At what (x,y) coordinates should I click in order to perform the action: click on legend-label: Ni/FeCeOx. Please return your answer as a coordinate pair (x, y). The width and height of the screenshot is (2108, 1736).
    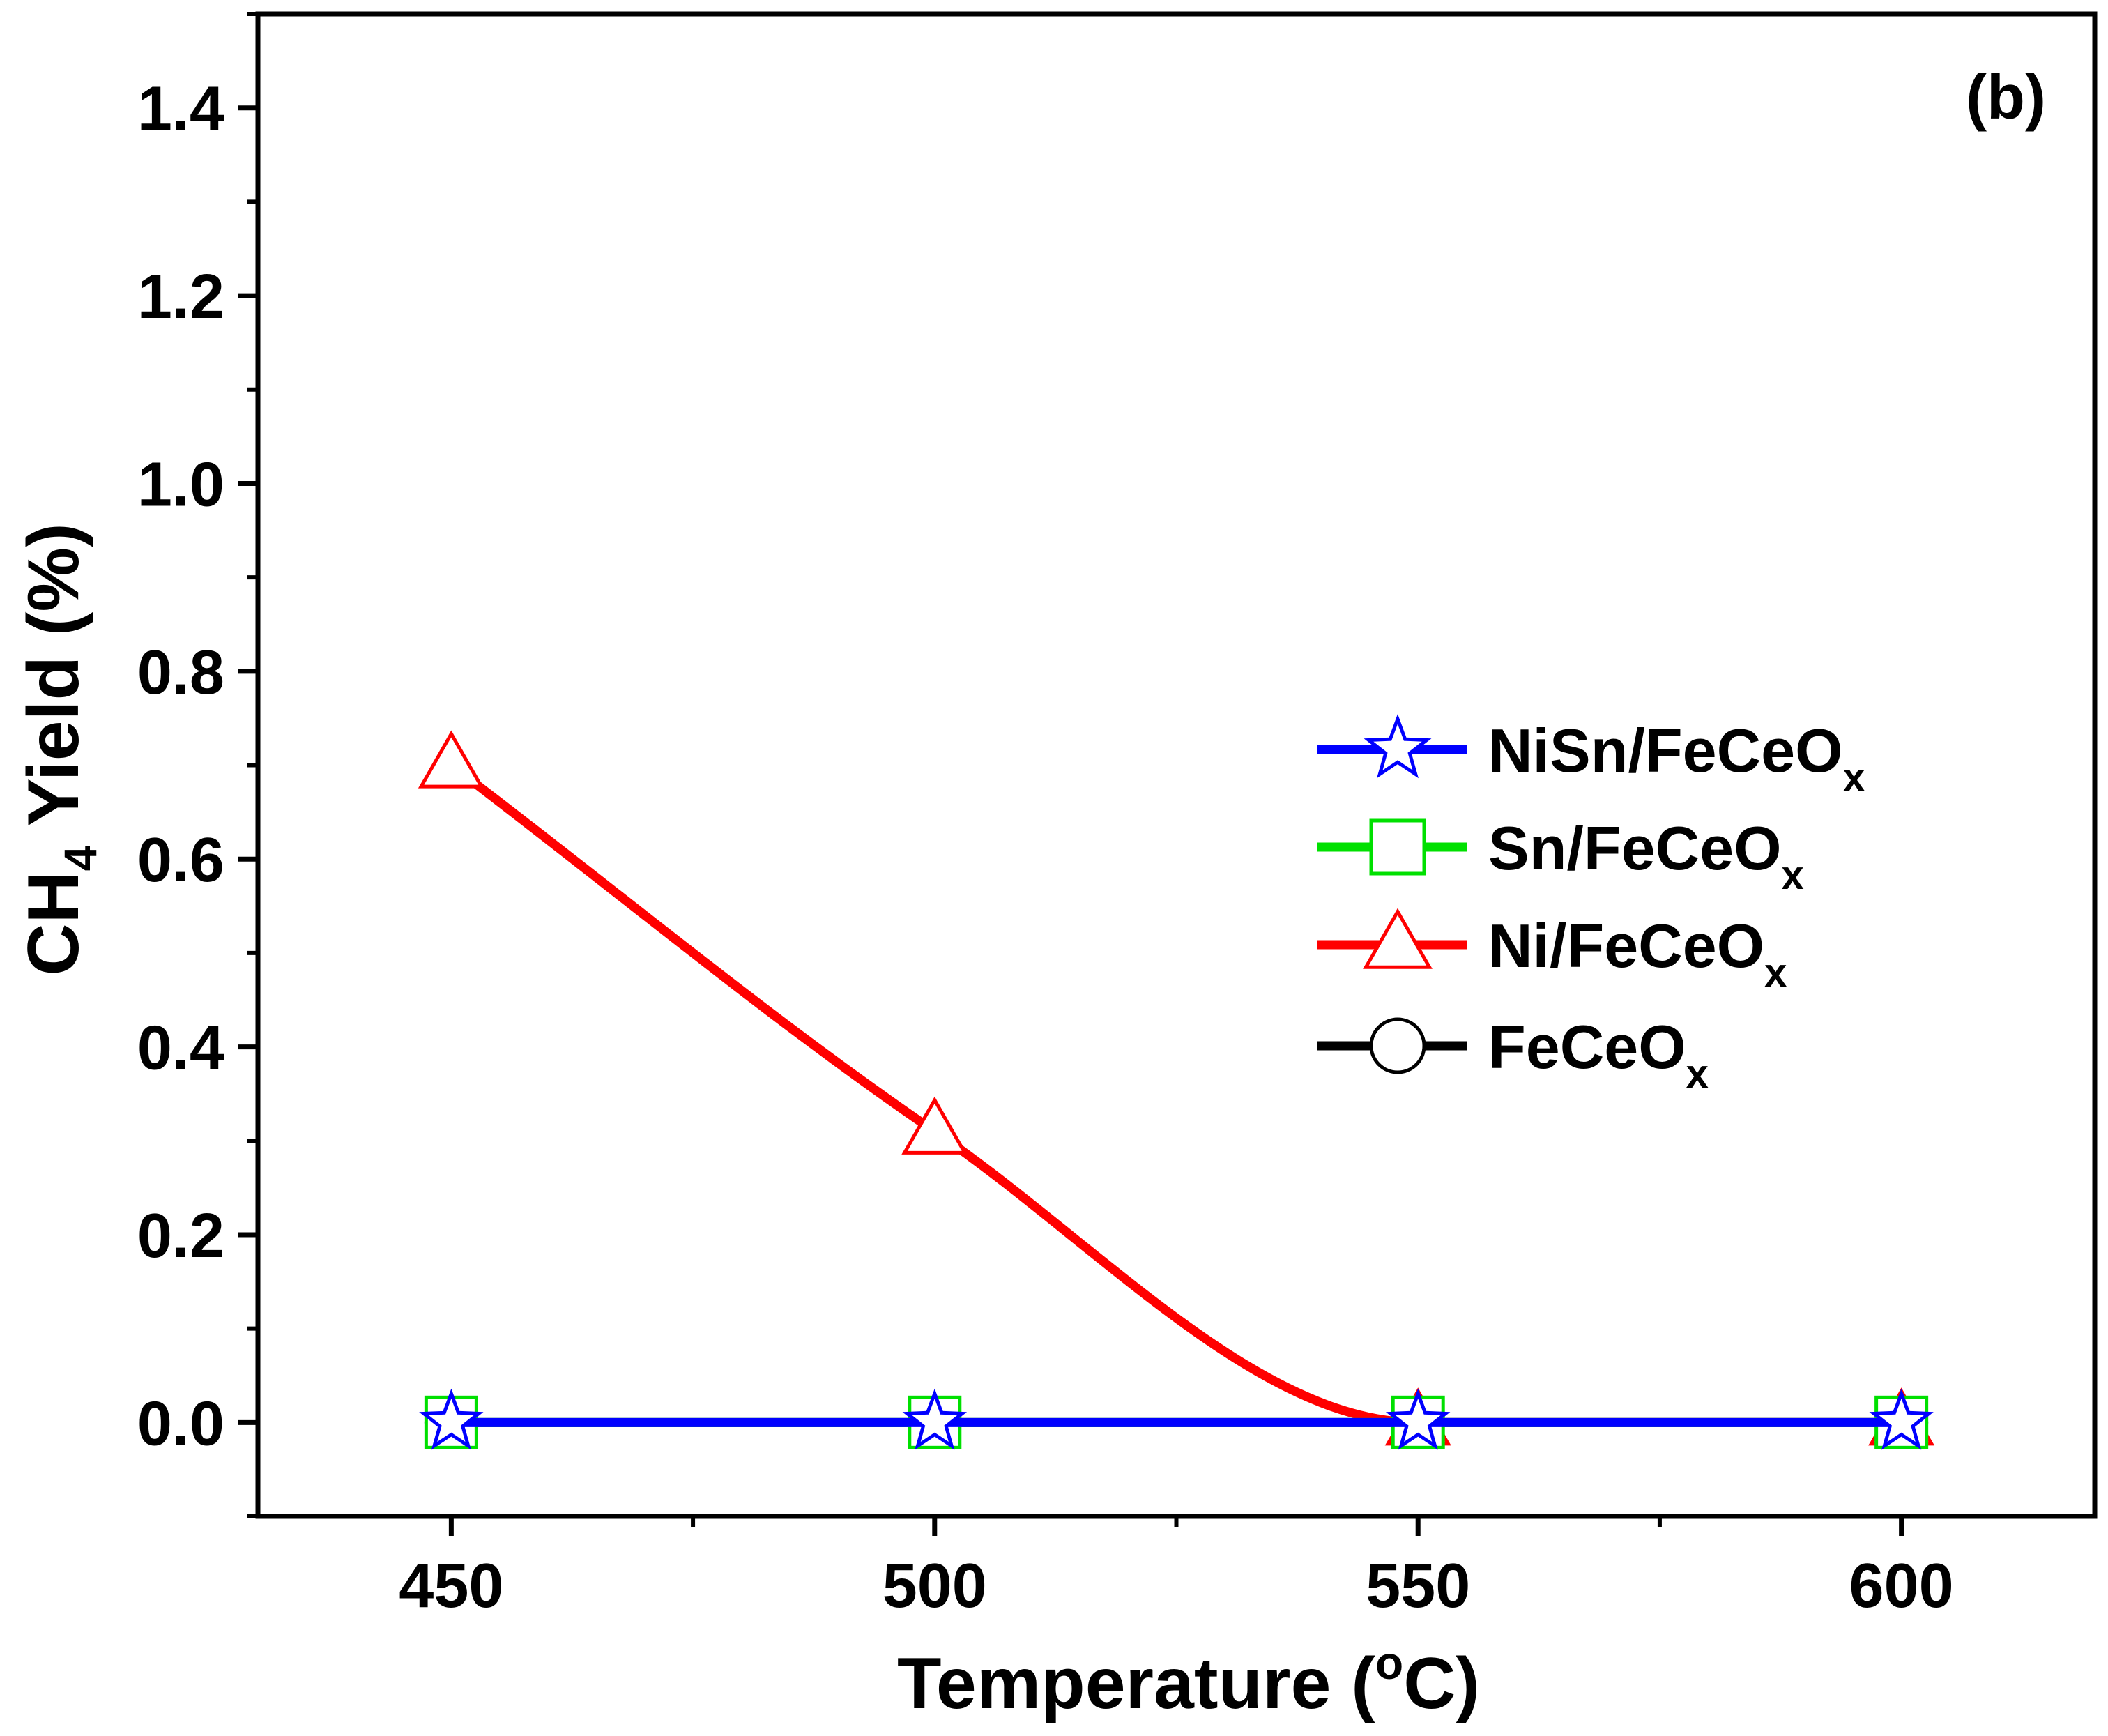
    Looking at the image, I should click on (1637, 954).